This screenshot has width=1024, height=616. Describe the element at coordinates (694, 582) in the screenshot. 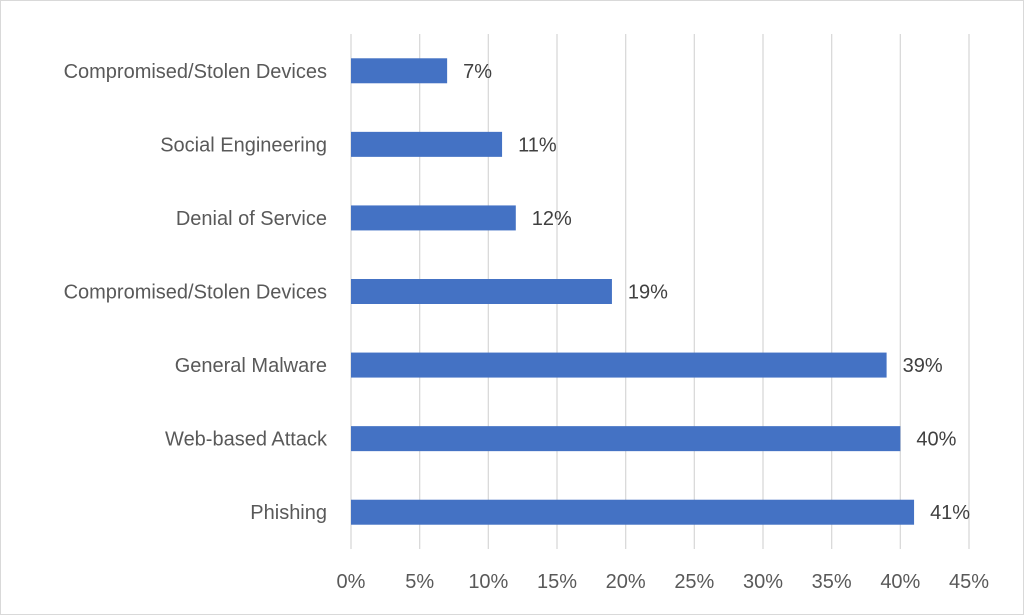

I see `x-tick-label-25: 25%` at that location.